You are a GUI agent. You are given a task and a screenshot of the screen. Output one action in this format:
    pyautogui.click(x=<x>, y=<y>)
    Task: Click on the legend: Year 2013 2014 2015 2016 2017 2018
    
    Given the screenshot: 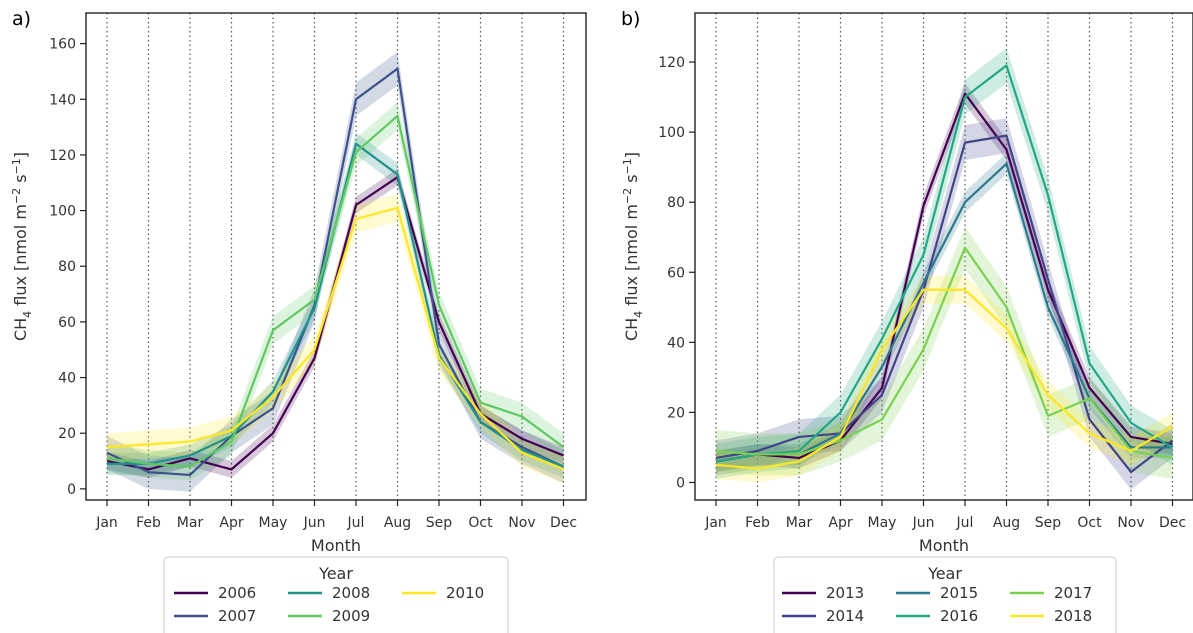 What is the action you would take?
    pyautogui.click(x=945, y=594)
    